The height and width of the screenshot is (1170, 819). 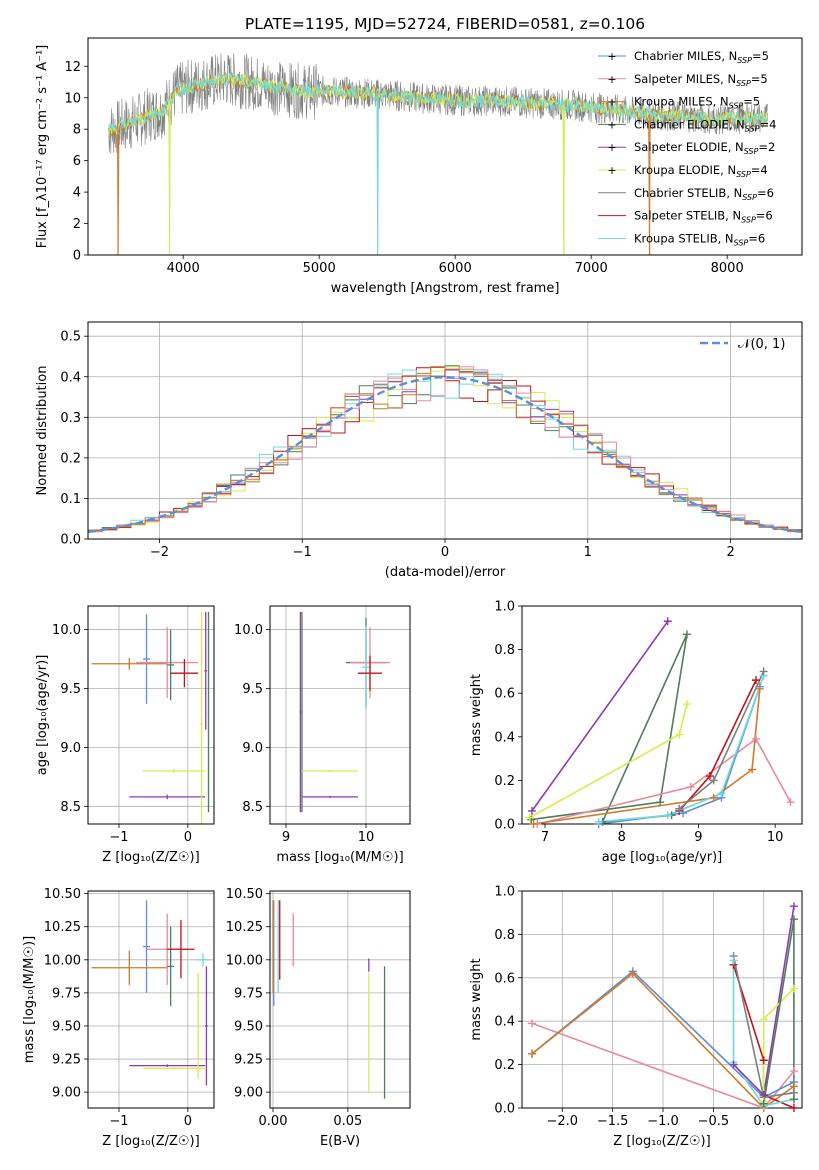 What do you see at coordinates (689, 147) in the screenshot?
I see `legend-text: Salpeter ELODIE, N` at bounding box center [689, 147].